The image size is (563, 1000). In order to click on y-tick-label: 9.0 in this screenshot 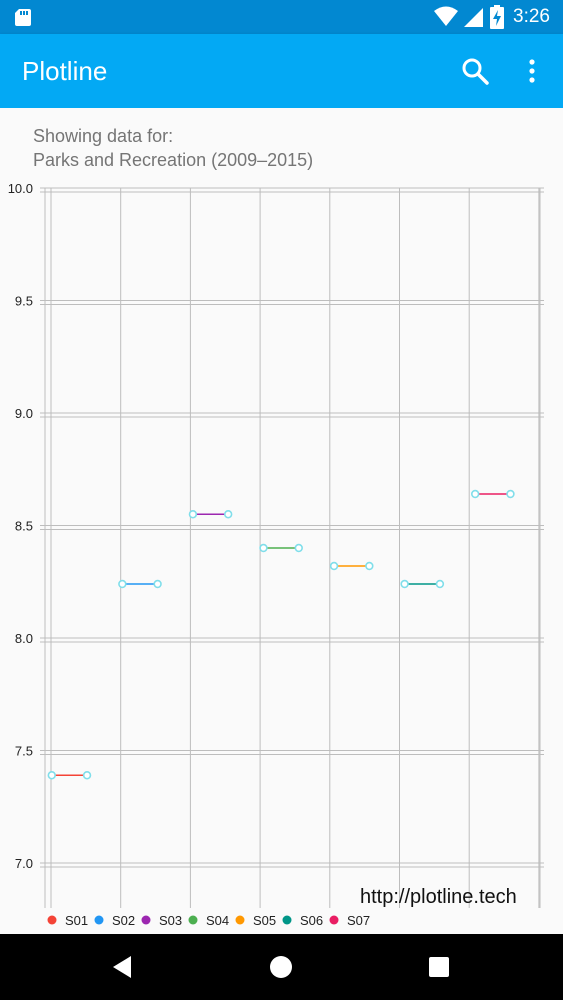, I will do `click(24, 413)`.